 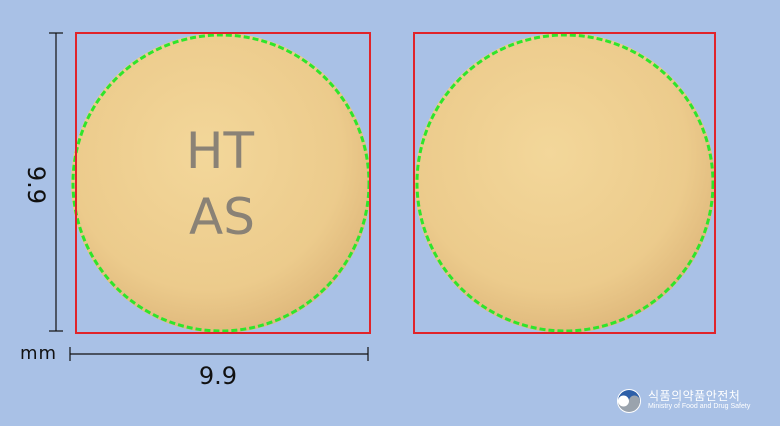 I want to click on width-dimension-label: 9.9, so click(x=218, y=376).